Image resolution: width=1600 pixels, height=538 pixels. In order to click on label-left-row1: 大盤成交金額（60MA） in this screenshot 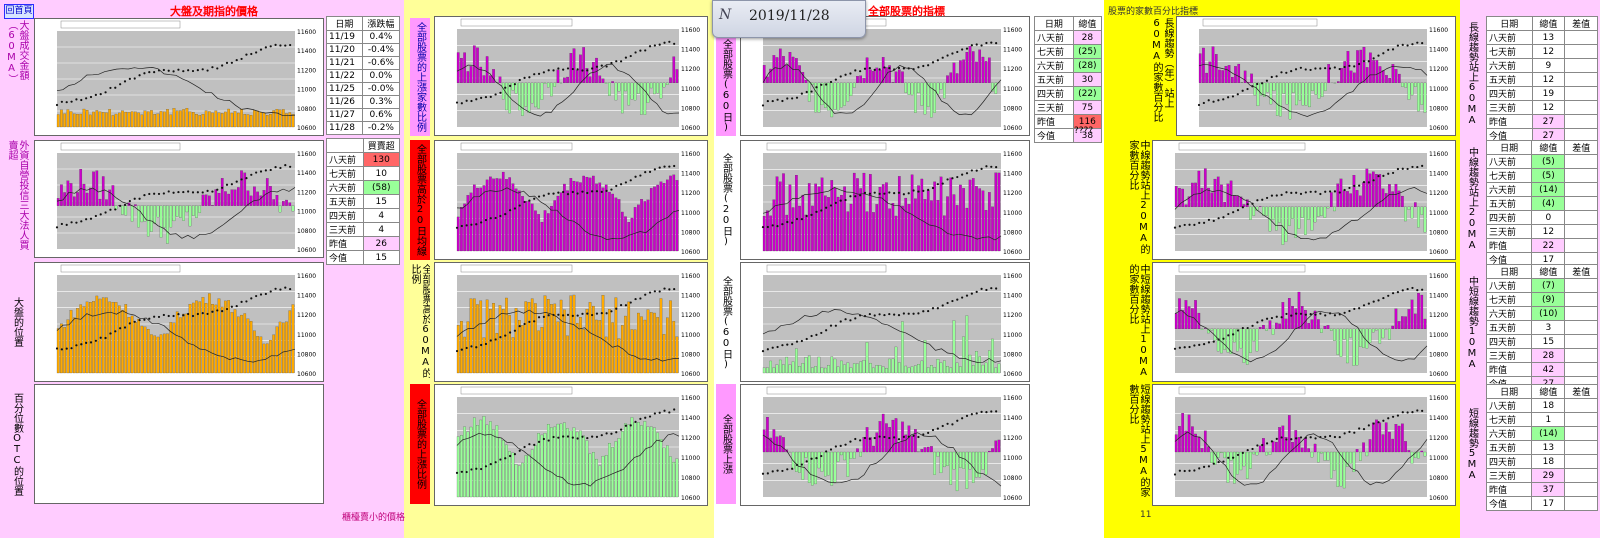, I will do `click(17, 52)`.